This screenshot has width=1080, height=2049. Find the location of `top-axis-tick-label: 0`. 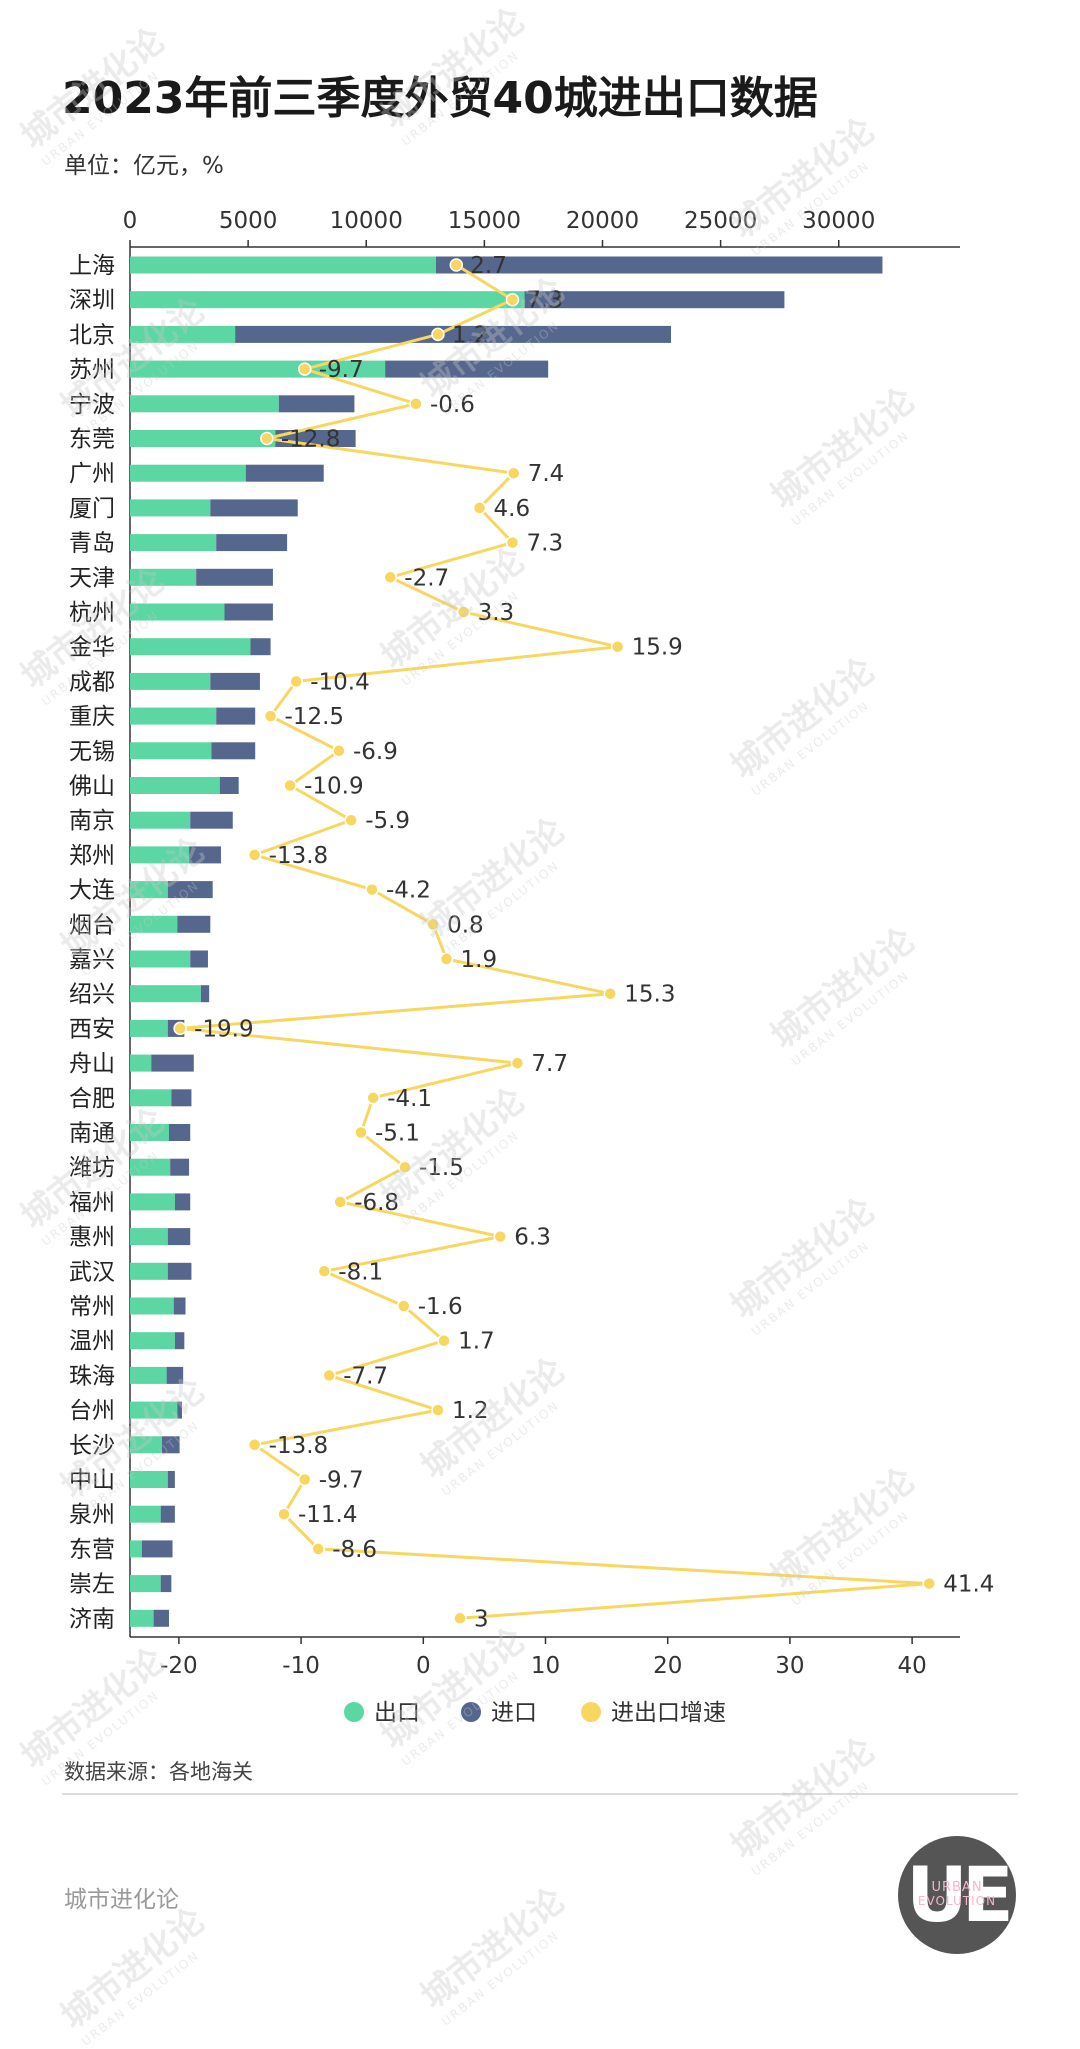

top-axis-tick-label: 0 is located at coordinates (130, 221).